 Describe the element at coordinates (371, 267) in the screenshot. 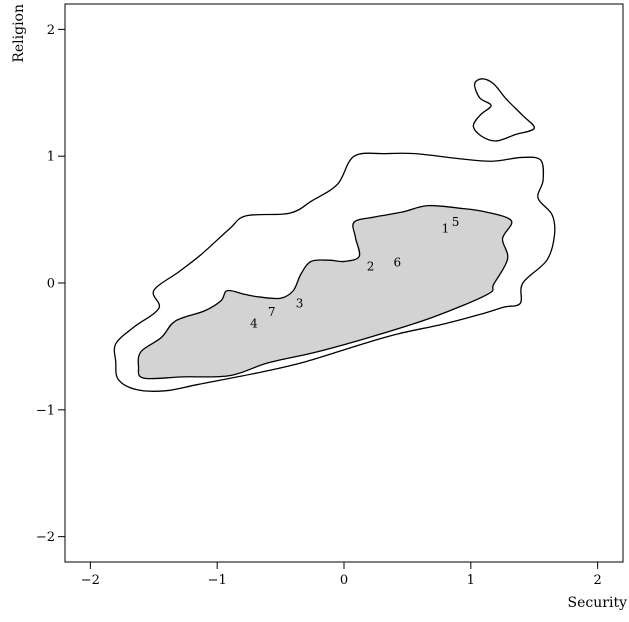

I see `point-label-2: 2` at that location.